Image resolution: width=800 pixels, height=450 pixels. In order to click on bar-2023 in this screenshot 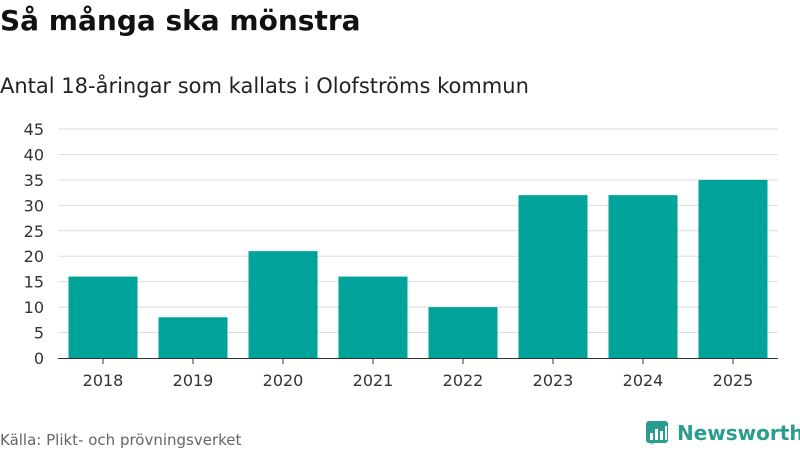, I will do `click(553, 276)`.